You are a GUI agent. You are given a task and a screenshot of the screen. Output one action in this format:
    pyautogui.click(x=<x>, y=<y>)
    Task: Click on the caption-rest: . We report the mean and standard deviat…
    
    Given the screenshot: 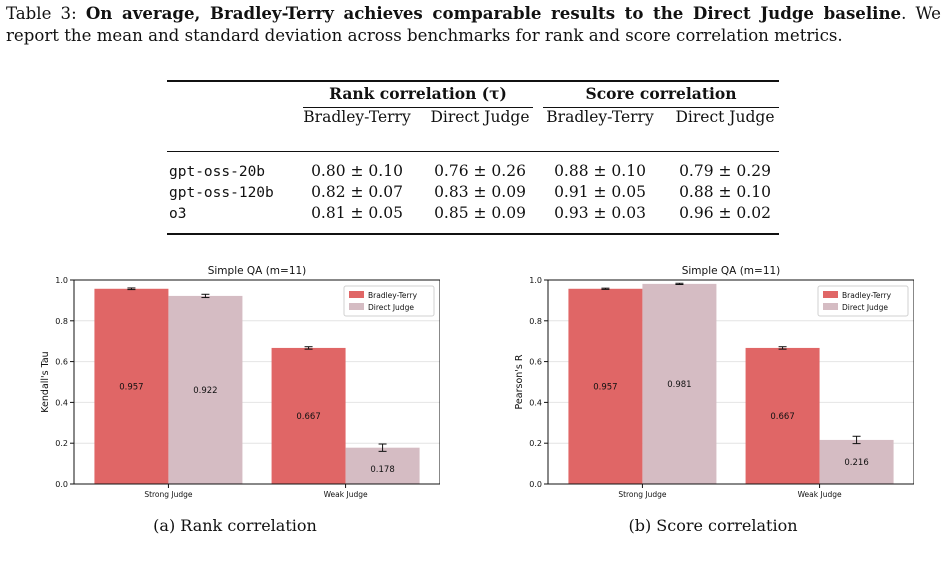 What is the action you would take?
    pyautogui.click(x=474, y=24)
    